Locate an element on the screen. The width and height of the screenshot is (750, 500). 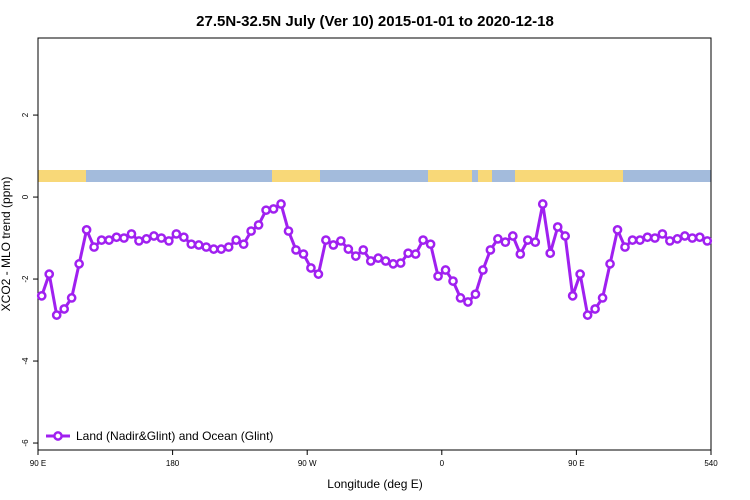
y-tick-label: -6 is located at coordinates (25, 443).